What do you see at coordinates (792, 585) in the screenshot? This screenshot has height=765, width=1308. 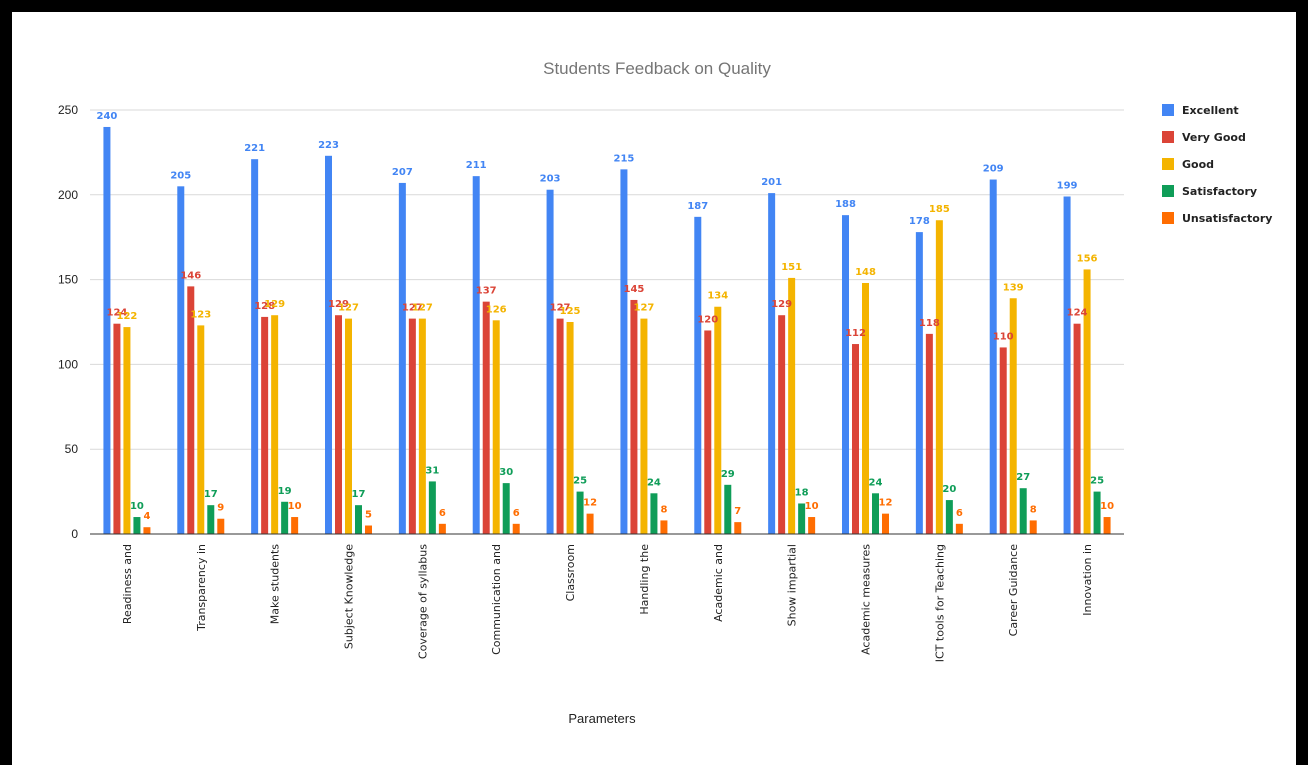 I see `x-tick-label: Show impartial` at bounding box center [792, 585].